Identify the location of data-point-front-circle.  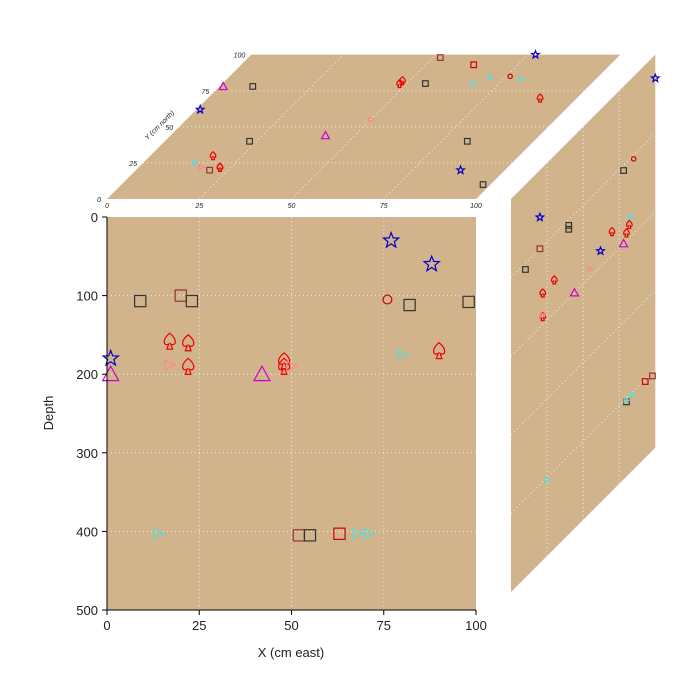
(387, 299).